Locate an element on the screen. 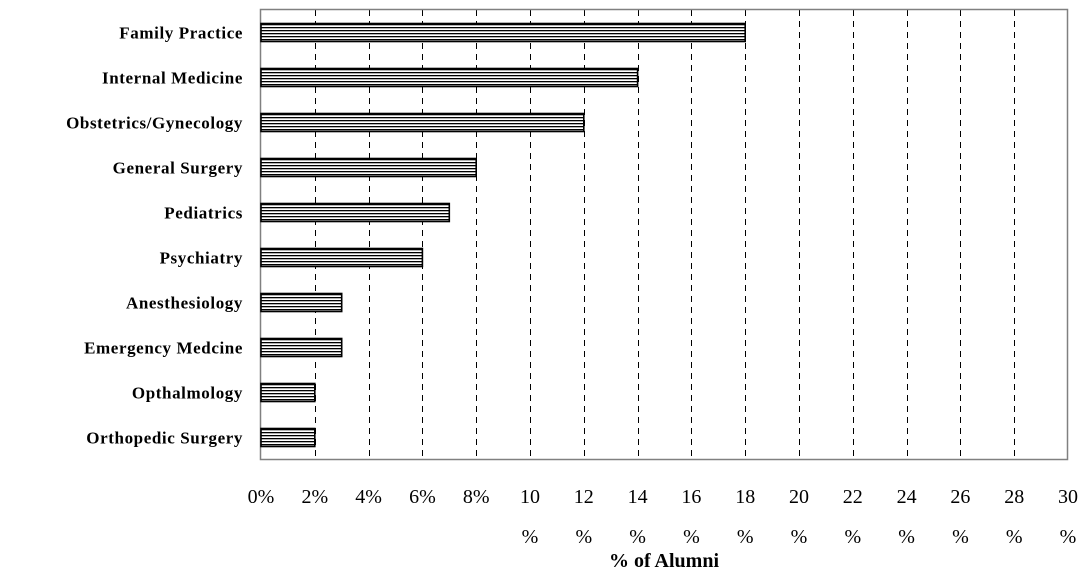 The width and height of the screenshot is (1087, 571). category-label: Opthalmology is located at coordinates (187, 393).